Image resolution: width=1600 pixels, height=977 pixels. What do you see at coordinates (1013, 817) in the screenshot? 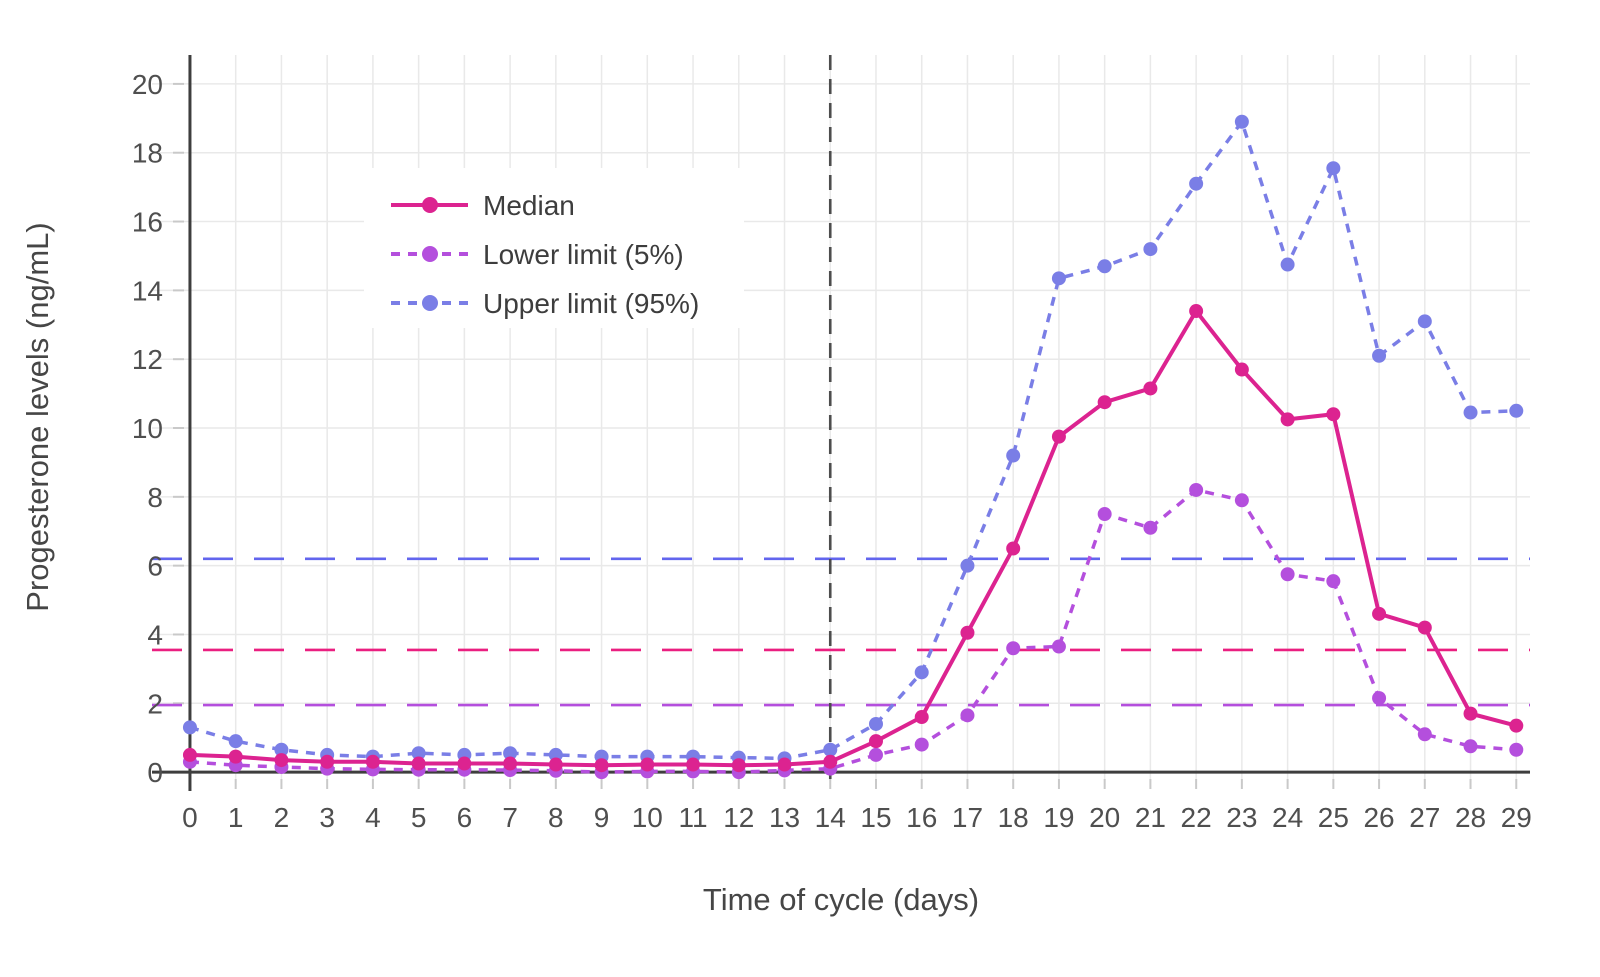
I see `x-tick-label: 18` at bounding box center [1013, 817].